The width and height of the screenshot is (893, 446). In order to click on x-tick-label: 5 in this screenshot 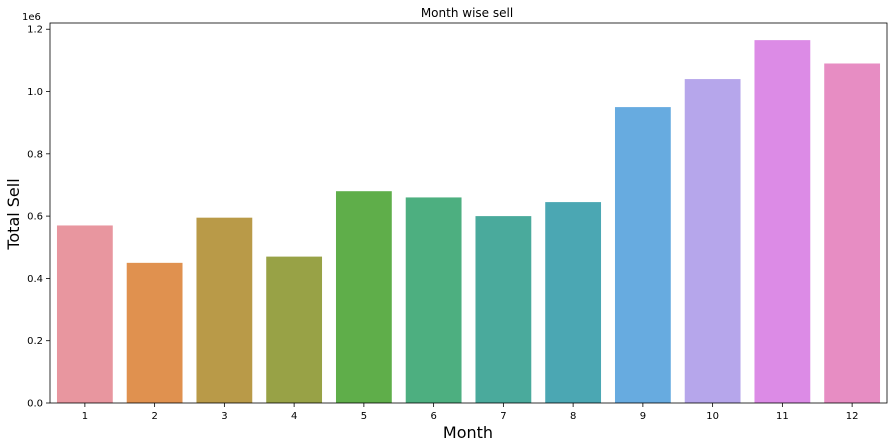, I will do `click(364, 416)`.